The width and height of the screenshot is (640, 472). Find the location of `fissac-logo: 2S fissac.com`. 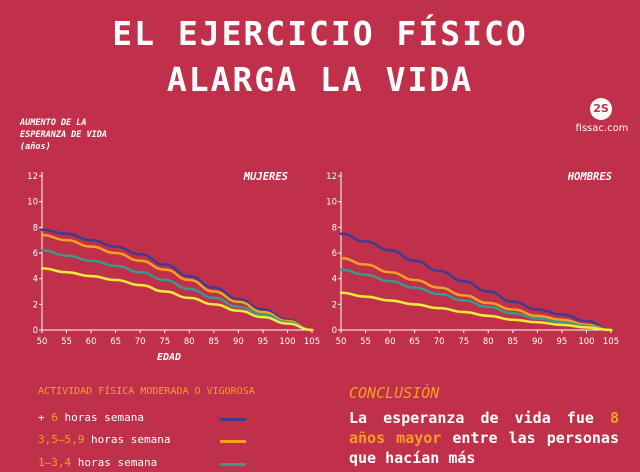

fissac-logo: 2S fissac.com is located at coordinates (601, 116).